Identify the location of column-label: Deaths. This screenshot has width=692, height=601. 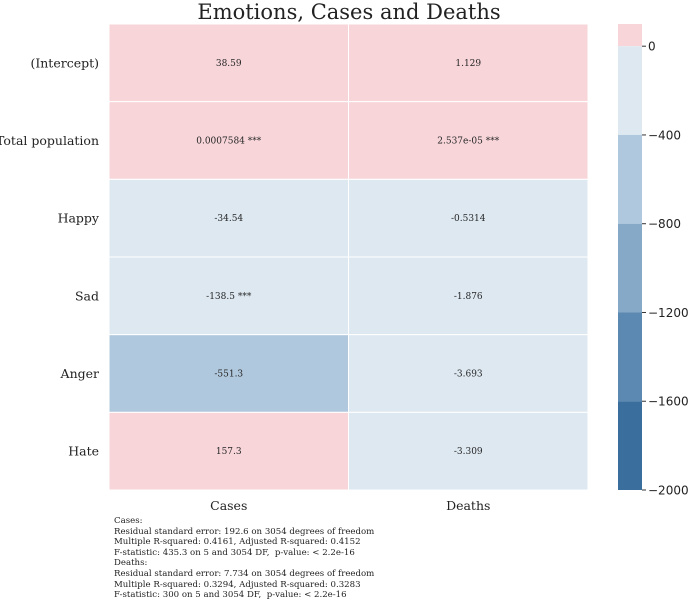
(468, 505).